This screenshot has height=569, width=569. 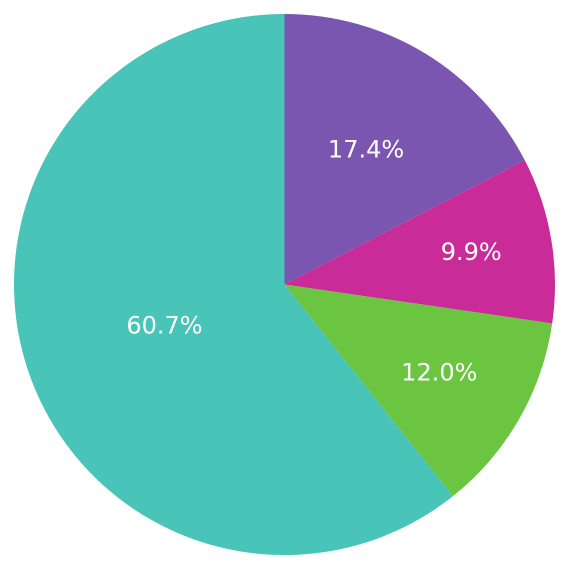 What do you see at coordinates (471, 252) in the screenshot?
I see `slice-label-2: 9.9%` at bounding box center [471, 252].